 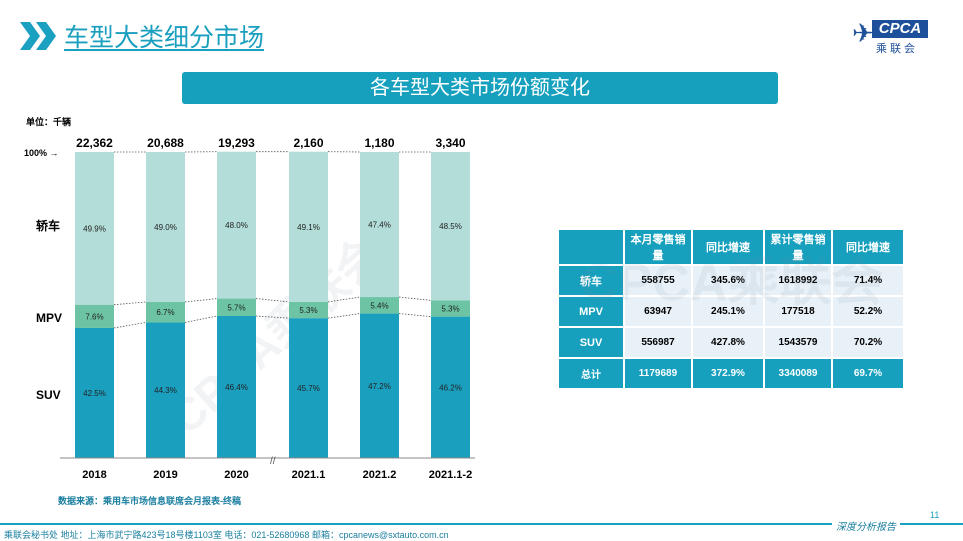 What do you see at coordinates (450, 475) in the screenshot?
I see `x-tick-label: 2021.1-2` at bounding box center [450, 475].